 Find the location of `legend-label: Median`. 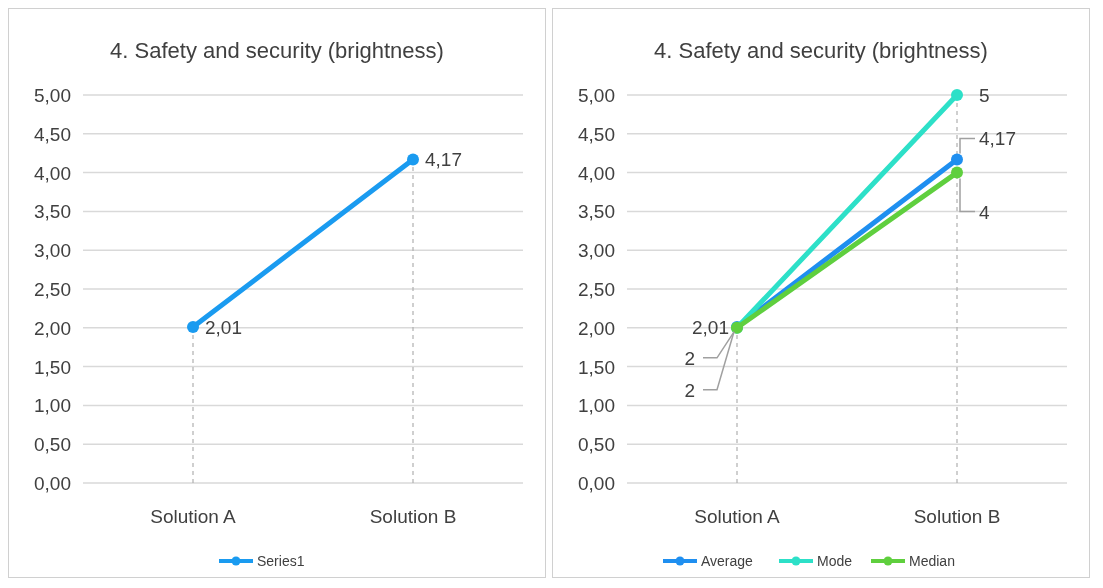

legend-label: Median is located at coordinates (932, 561).